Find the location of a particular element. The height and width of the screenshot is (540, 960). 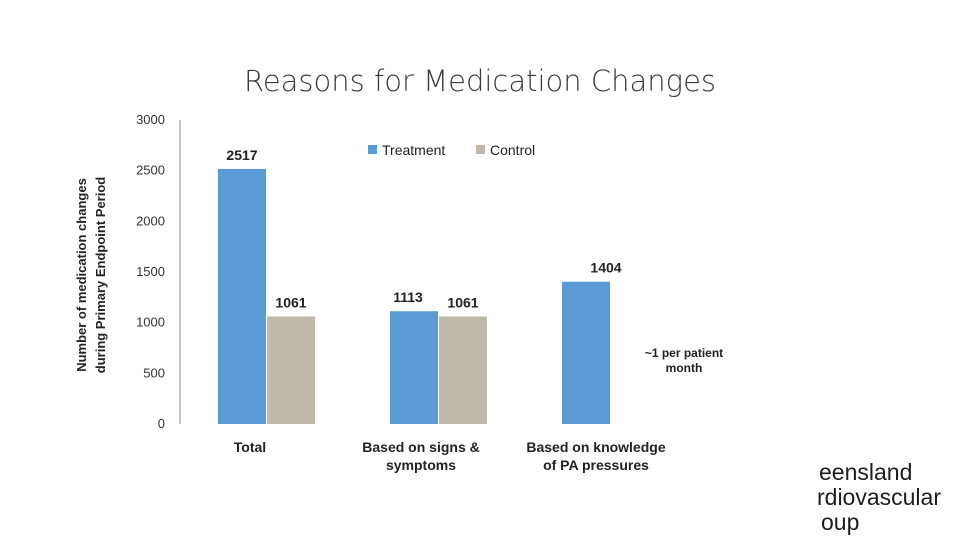

y-tick-label: 1500 is located at coordinates (150, 271).